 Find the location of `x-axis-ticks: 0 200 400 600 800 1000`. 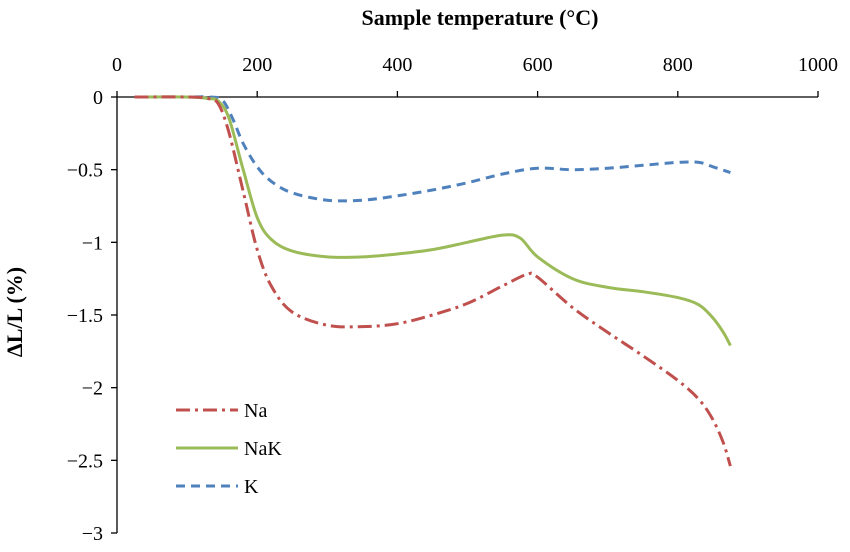

x-axis-ticks: 0 200 400 600 800 1000 is located at coordinates (475, 75).